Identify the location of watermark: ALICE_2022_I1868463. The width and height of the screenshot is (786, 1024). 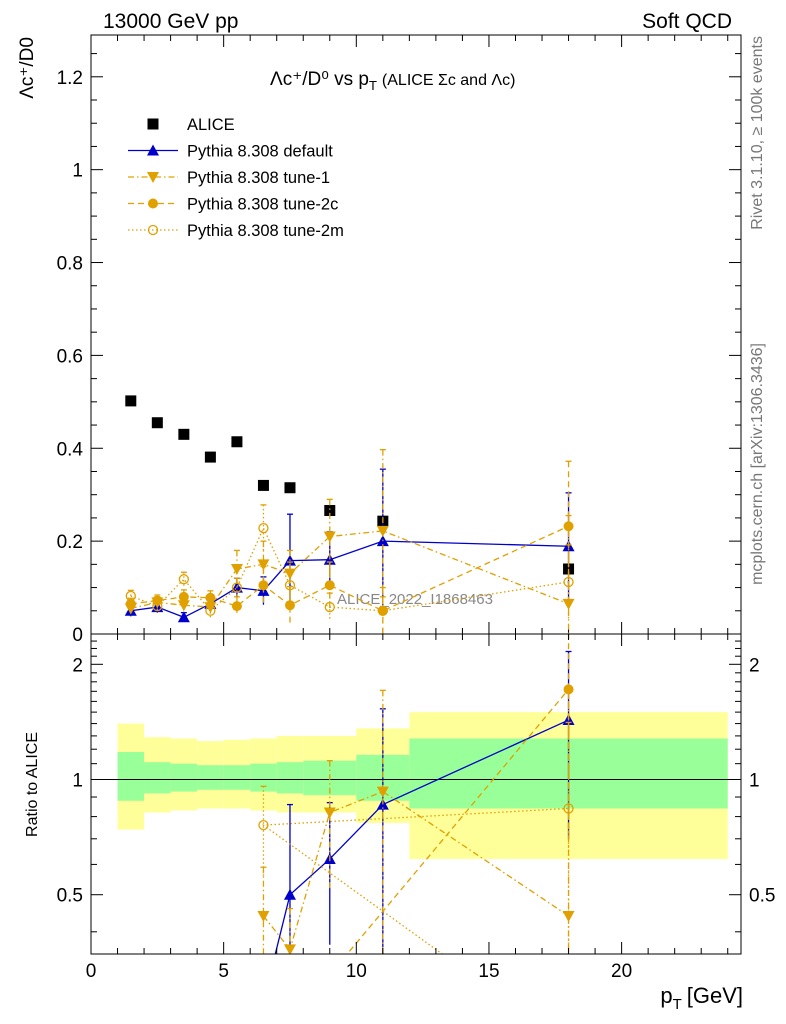
(415, 599).